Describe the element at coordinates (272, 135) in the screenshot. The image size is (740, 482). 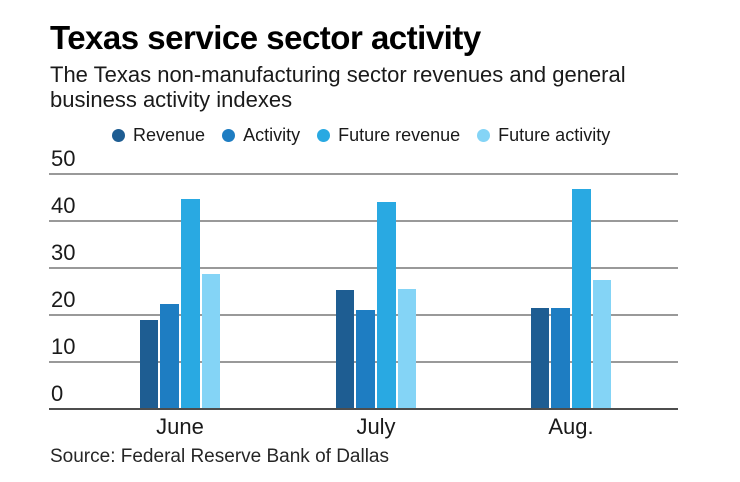
I see `legend-label: Activity` at that location.